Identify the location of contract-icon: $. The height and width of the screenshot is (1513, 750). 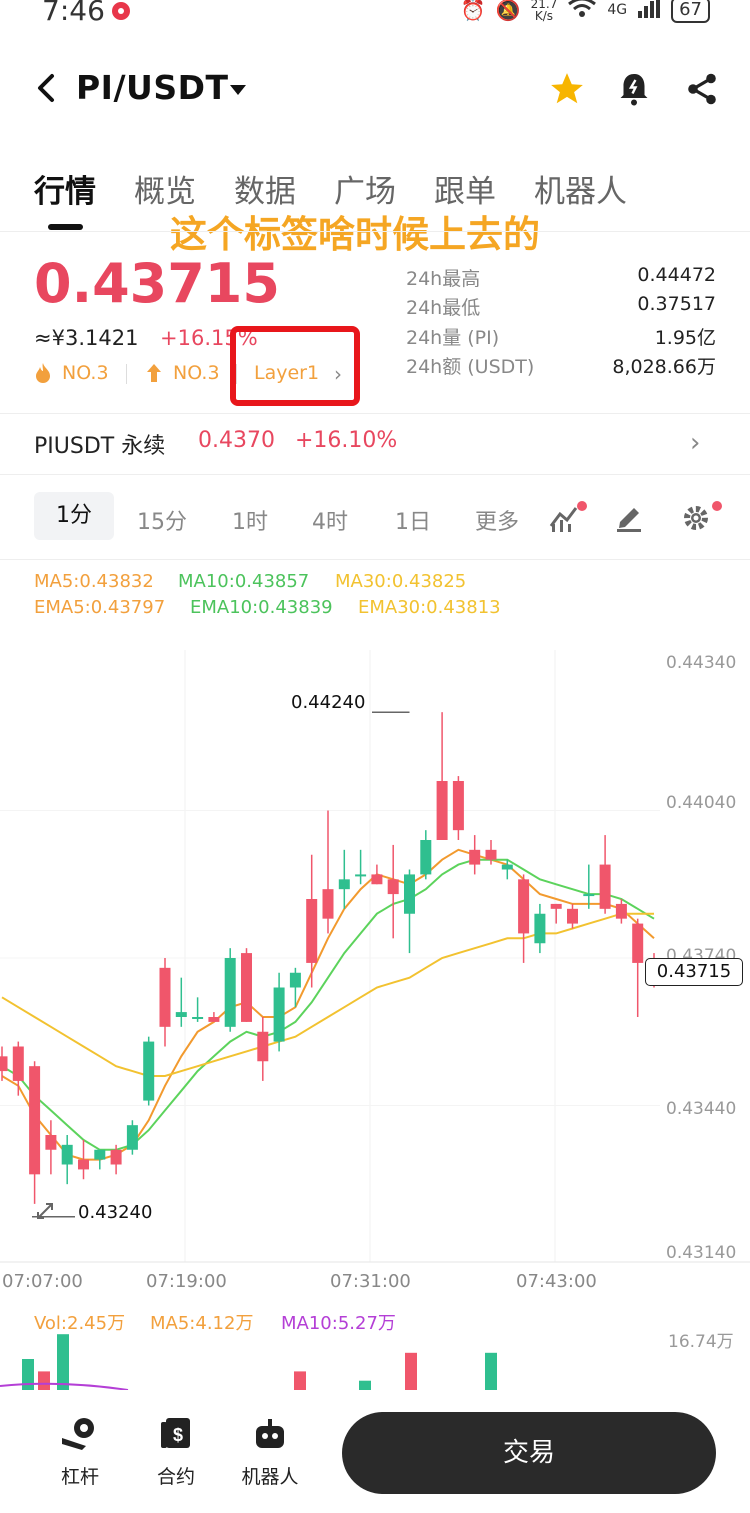
(175, 1433).